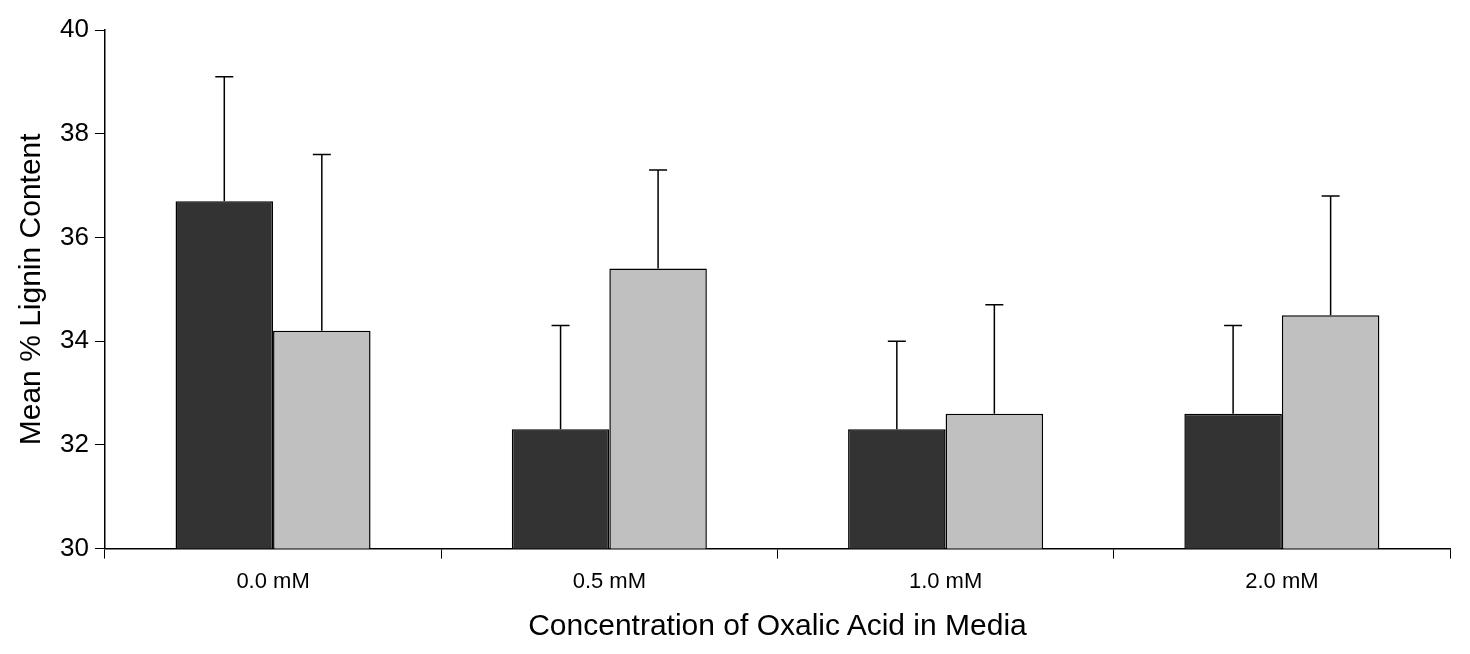 The width and height of the screenshot is (1470, 654). I want to click on y-tick-label: 30, so click(74, 546).